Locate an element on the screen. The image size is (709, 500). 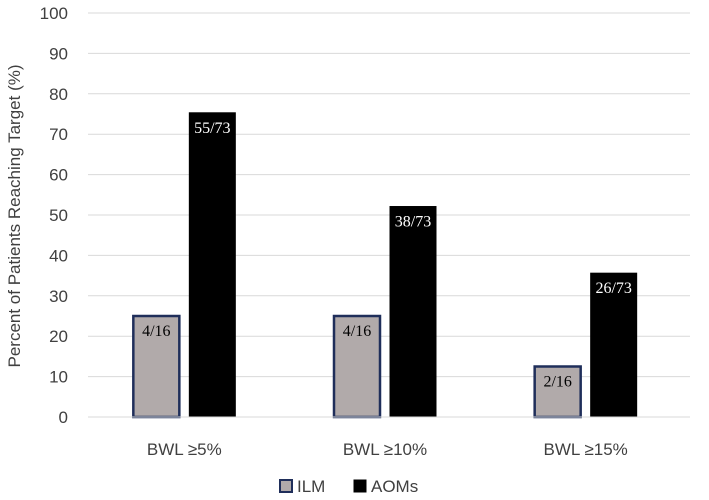
y-tick-label: 100 is located at coordinates (54, 13).